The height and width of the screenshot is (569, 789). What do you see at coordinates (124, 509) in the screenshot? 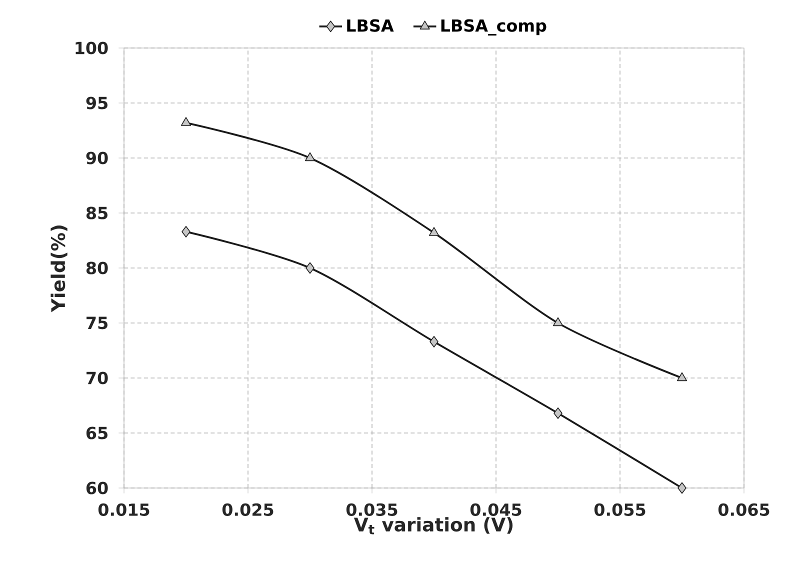
I see `x-tick-label: 0.015` at bounding box center [124, 509].